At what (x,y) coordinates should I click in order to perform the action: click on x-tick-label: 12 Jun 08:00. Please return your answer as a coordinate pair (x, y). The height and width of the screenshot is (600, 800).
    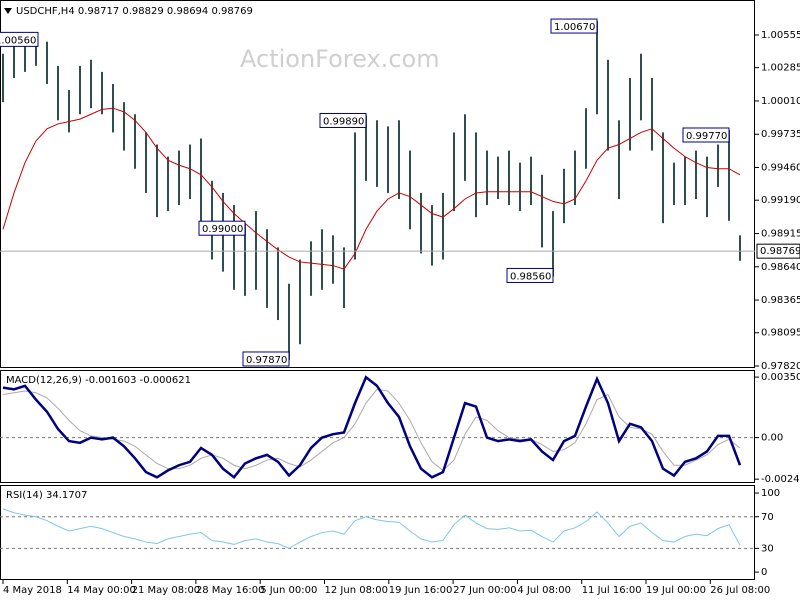
    Looking at the image, I should click on (357, 590).